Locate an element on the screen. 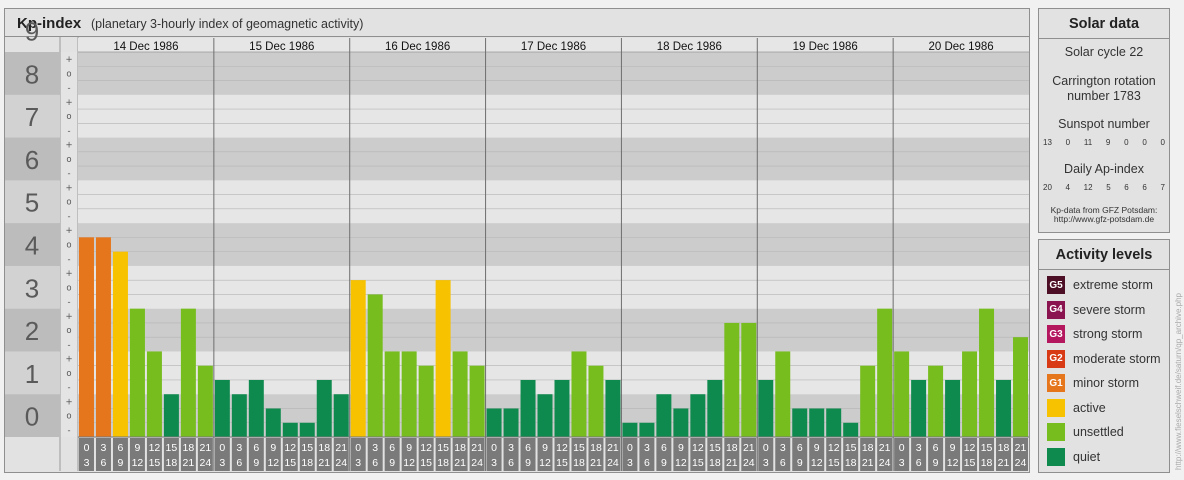 This screenshot has width=1184, height=480. sunspot-number-label: Sunspot number is located at coordinates (1104, 124).